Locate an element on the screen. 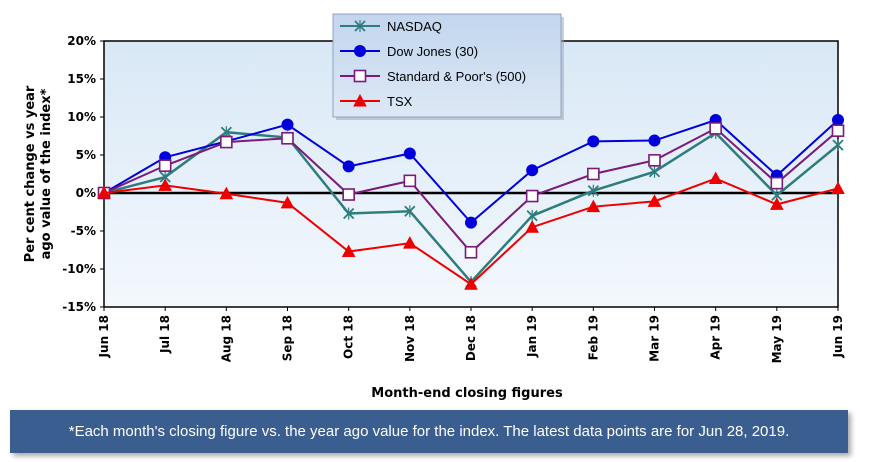  legend-box is located at coordinates (447, 65).